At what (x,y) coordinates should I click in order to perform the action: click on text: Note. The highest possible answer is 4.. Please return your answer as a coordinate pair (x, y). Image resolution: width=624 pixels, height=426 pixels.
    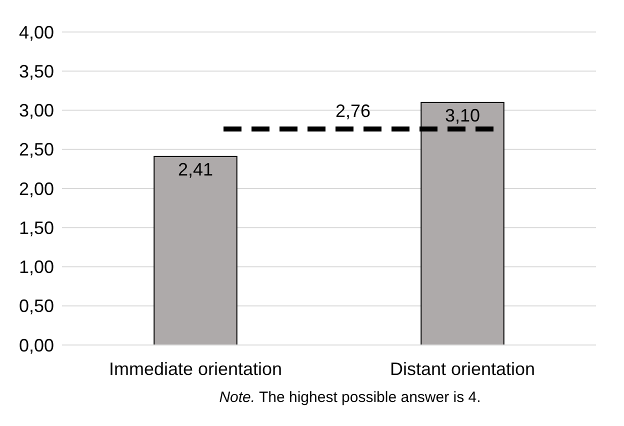
    Looking at the image, I should click on (350, 397).